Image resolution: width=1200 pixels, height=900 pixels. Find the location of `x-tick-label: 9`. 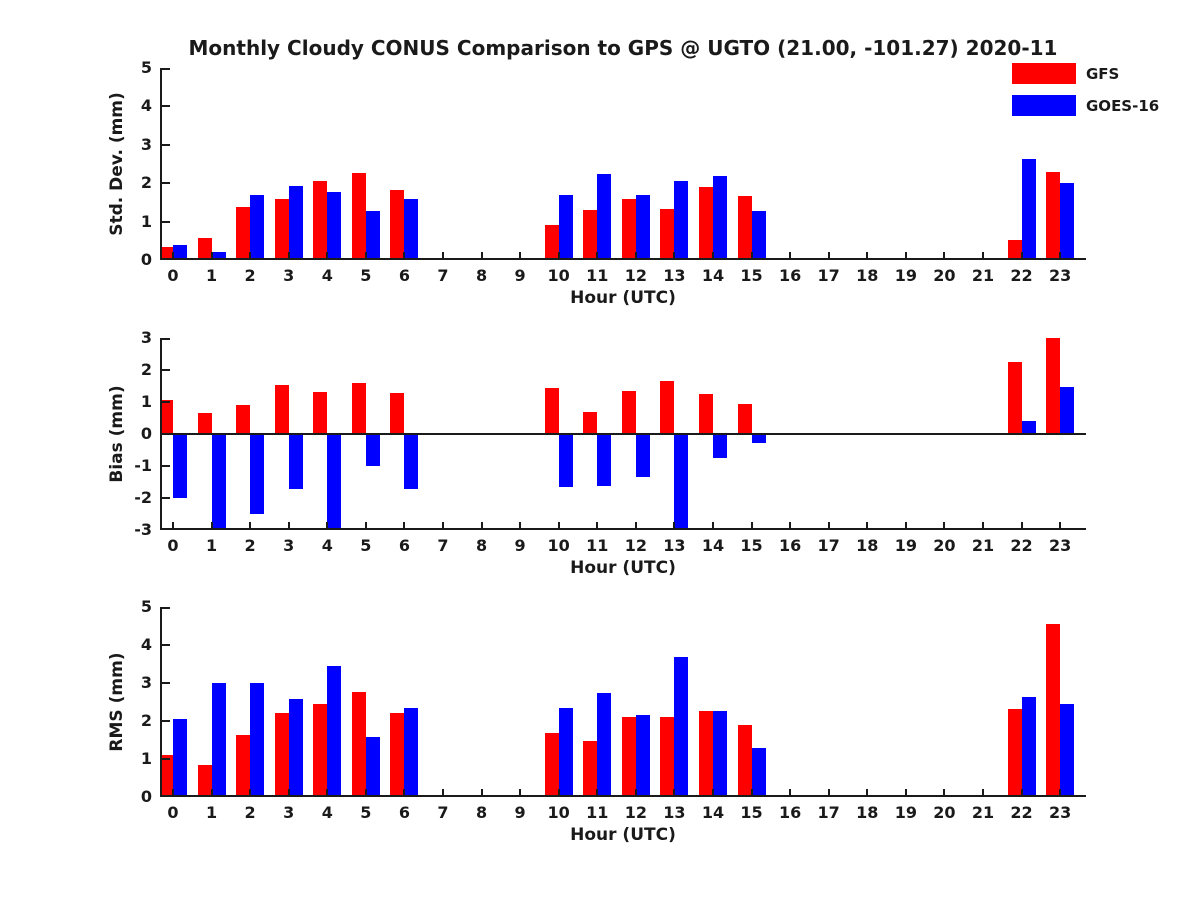

x-tick-label: 9 is located at coordinates (520, 812).